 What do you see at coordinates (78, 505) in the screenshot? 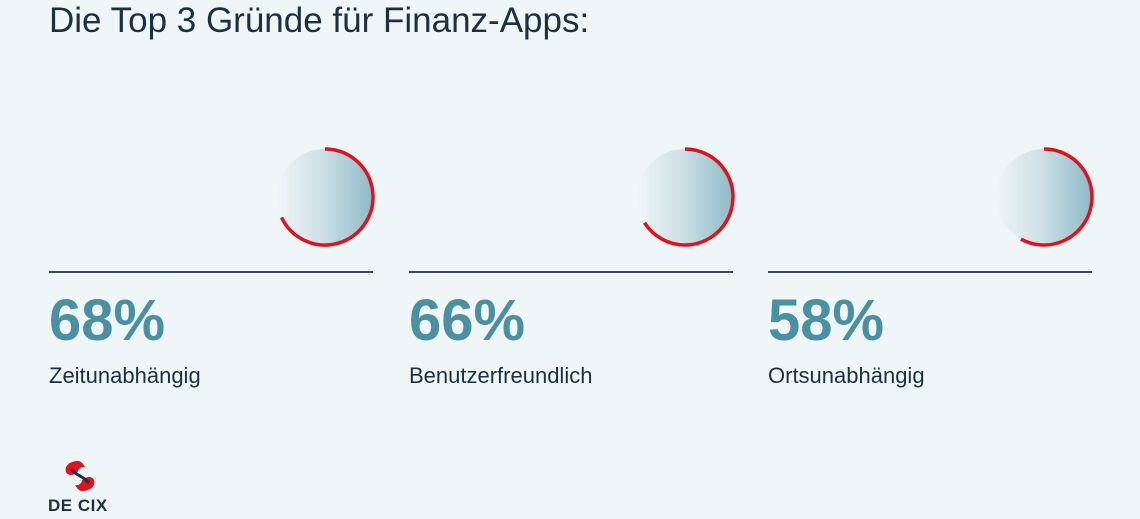
I see `logo-text: DE CIX` at bounding box center [78, 505].